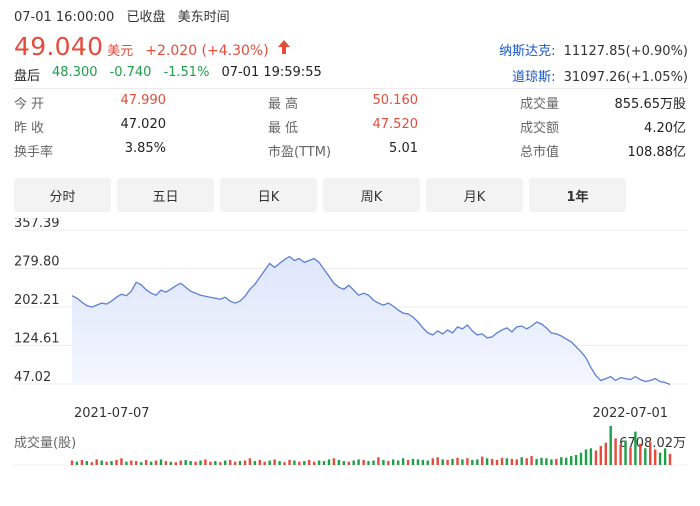 This screenshot has height=506, width=700. Describe the element at coordinates (395, 100) in the screenshot. I see `stat-high: 50.160` at that location.